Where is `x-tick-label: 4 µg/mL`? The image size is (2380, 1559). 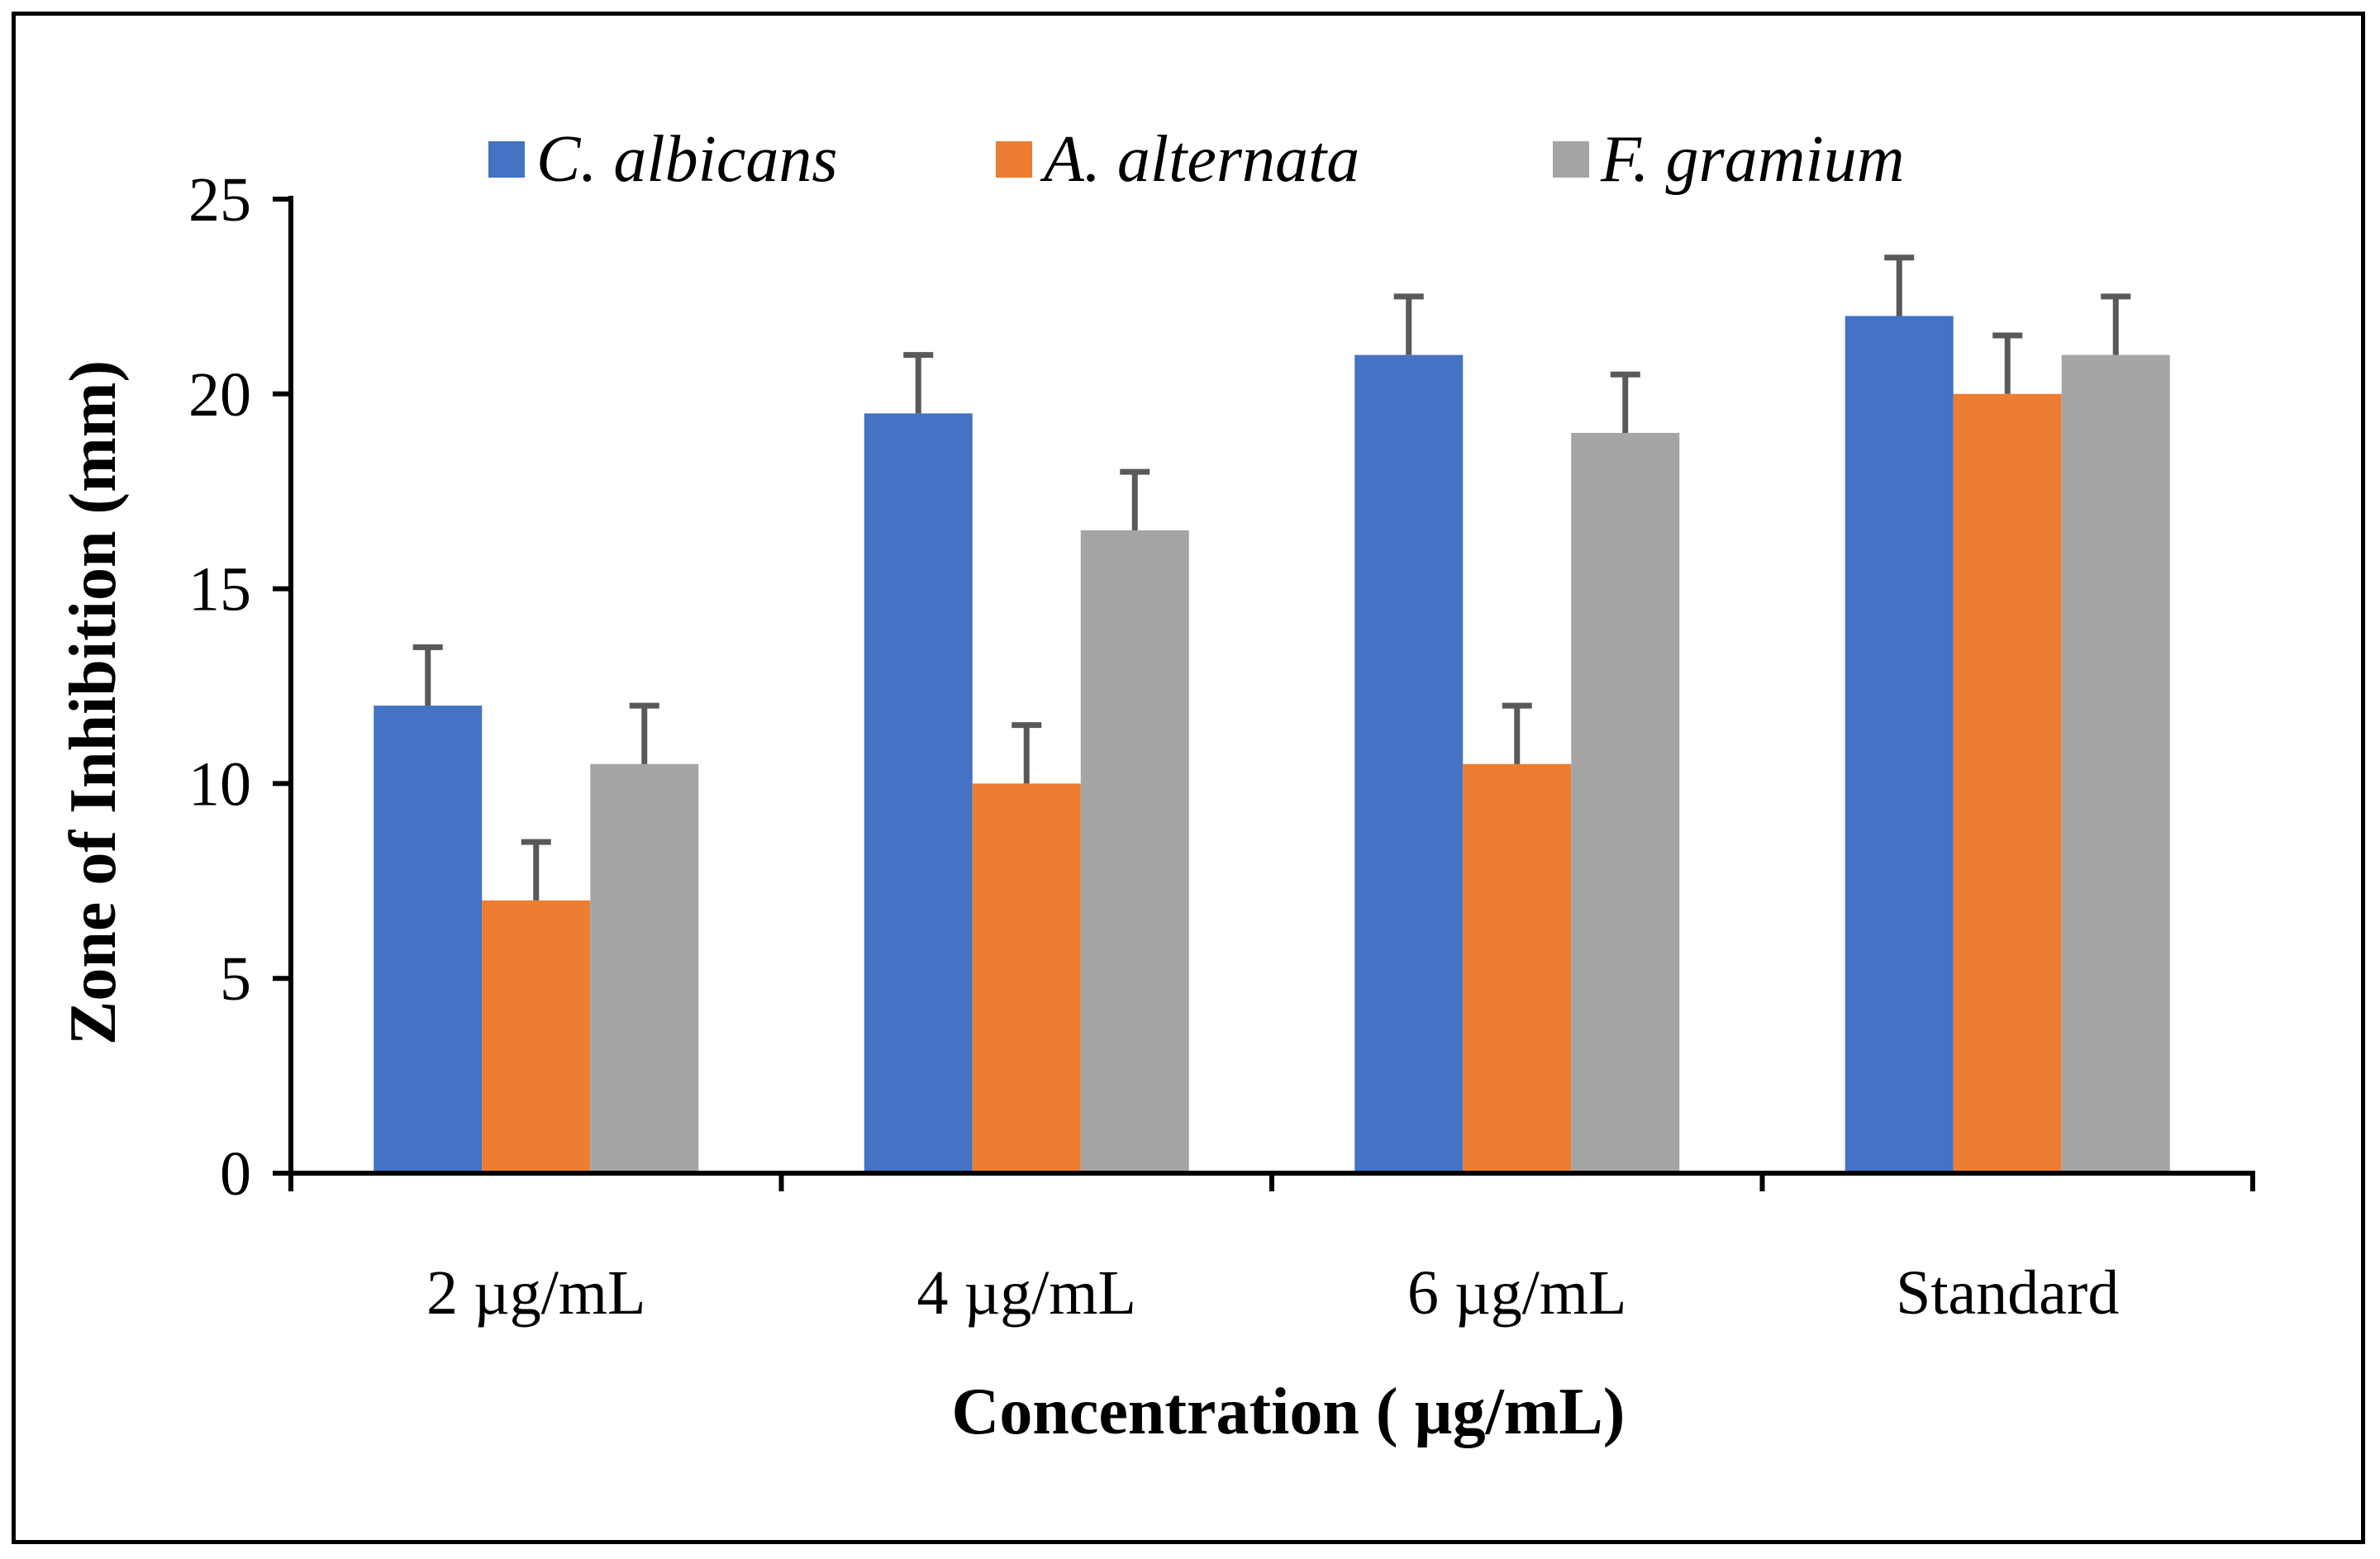 x-tick-label: 4 µg/mL is located at coordinates (1026, 1293).